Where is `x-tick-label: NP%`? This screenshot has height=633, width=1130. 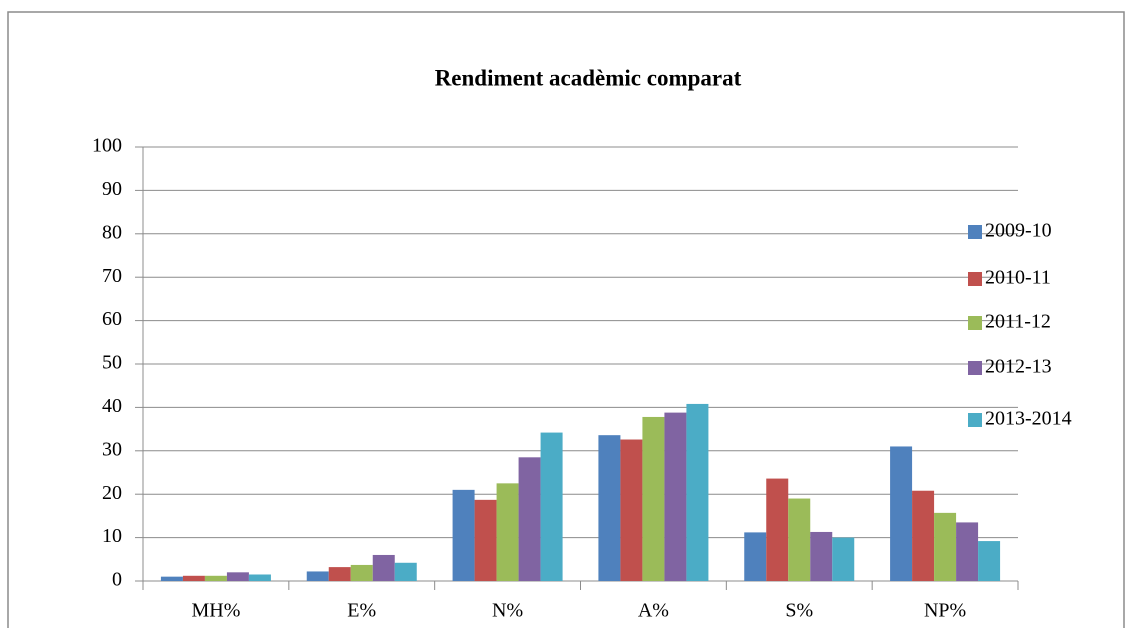 x-tick-label: NP% is located at coordinates (945, 611).